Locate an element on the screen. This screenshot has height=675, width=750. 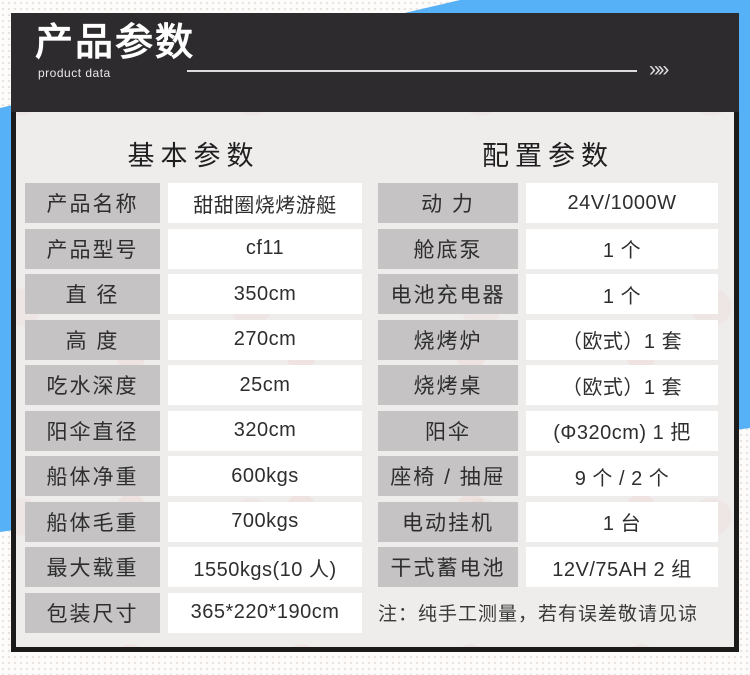
basic-params-title: 基本参数 is located at coordinates (193, 156).